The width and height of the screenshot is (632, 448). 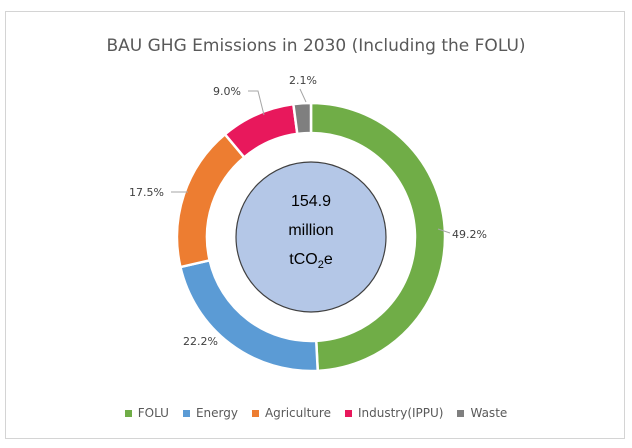 I want to click on donut-slice-waste, so click(x=302, y=118).